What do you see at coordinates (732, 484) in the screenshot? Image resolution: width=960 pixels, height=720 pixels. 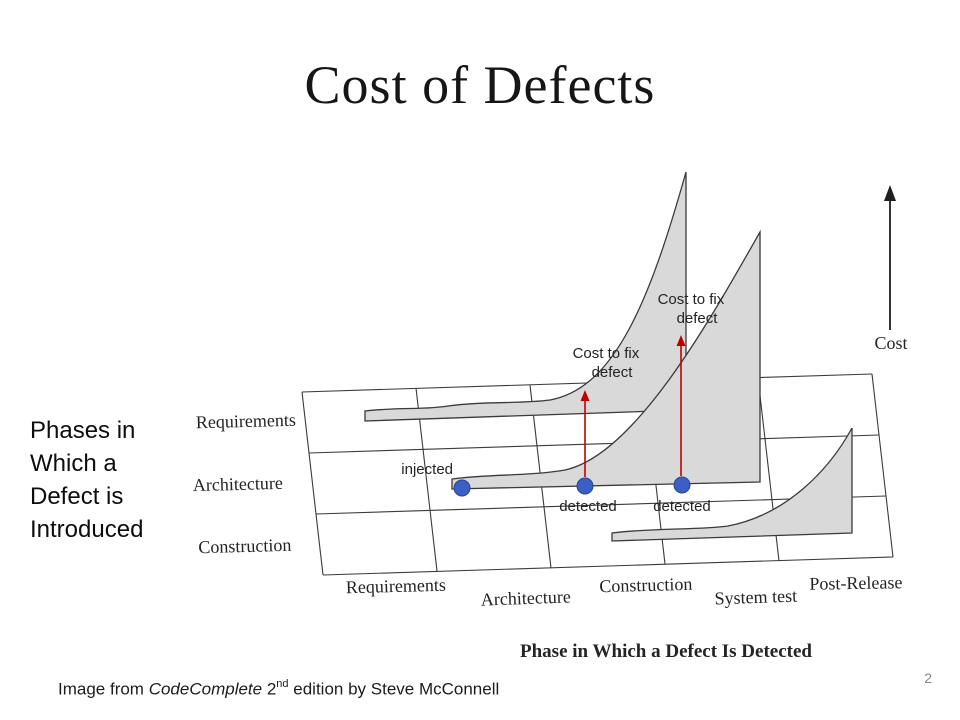 I see `construction-cost-surface` at bounding box center [732, 484].